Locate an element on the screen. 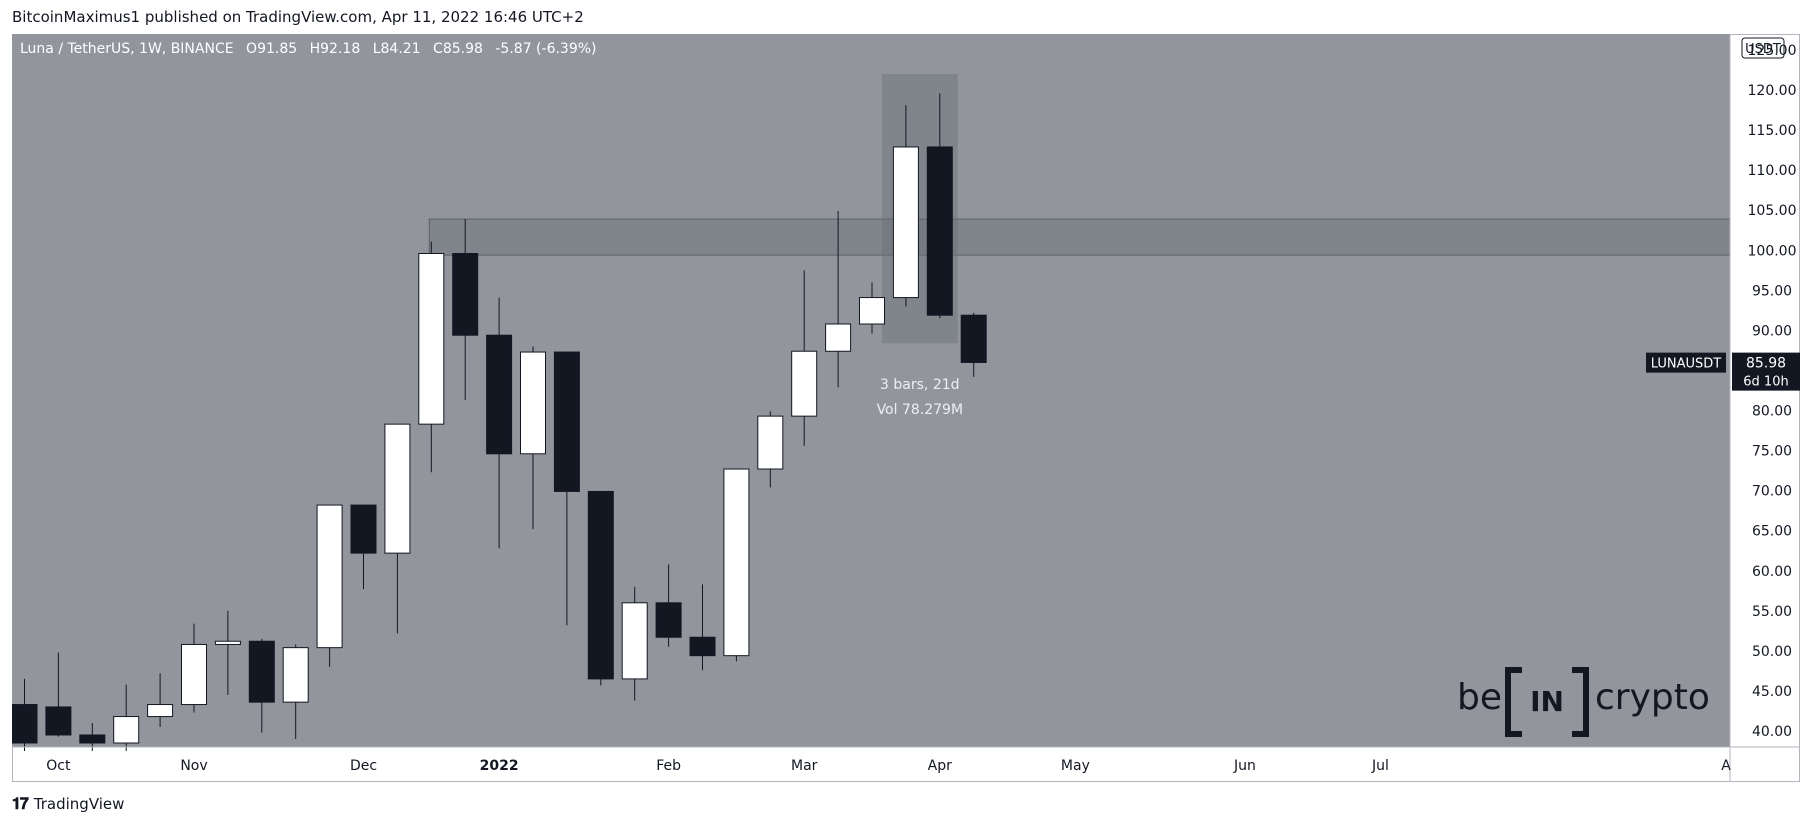 The width and height of the screenshot is (1813, 826). legend-close-label: C is located at coordinates (438, 49).